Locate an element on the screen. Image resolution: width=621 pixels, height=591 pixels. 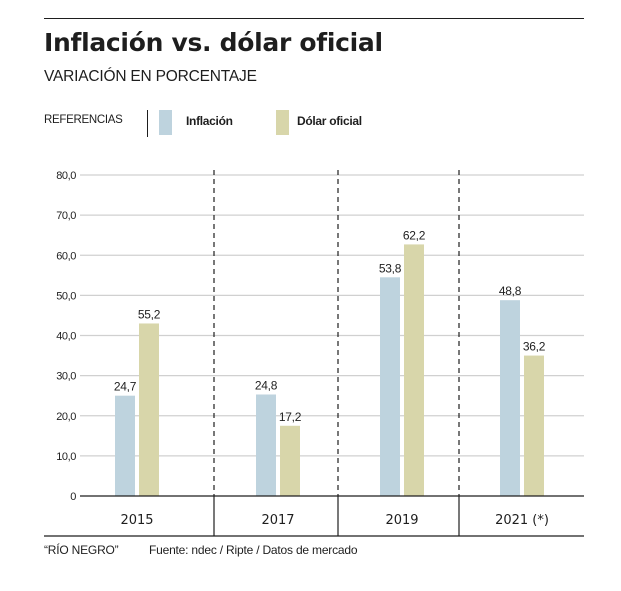
legend-divider is located at coordinates (147, 123).